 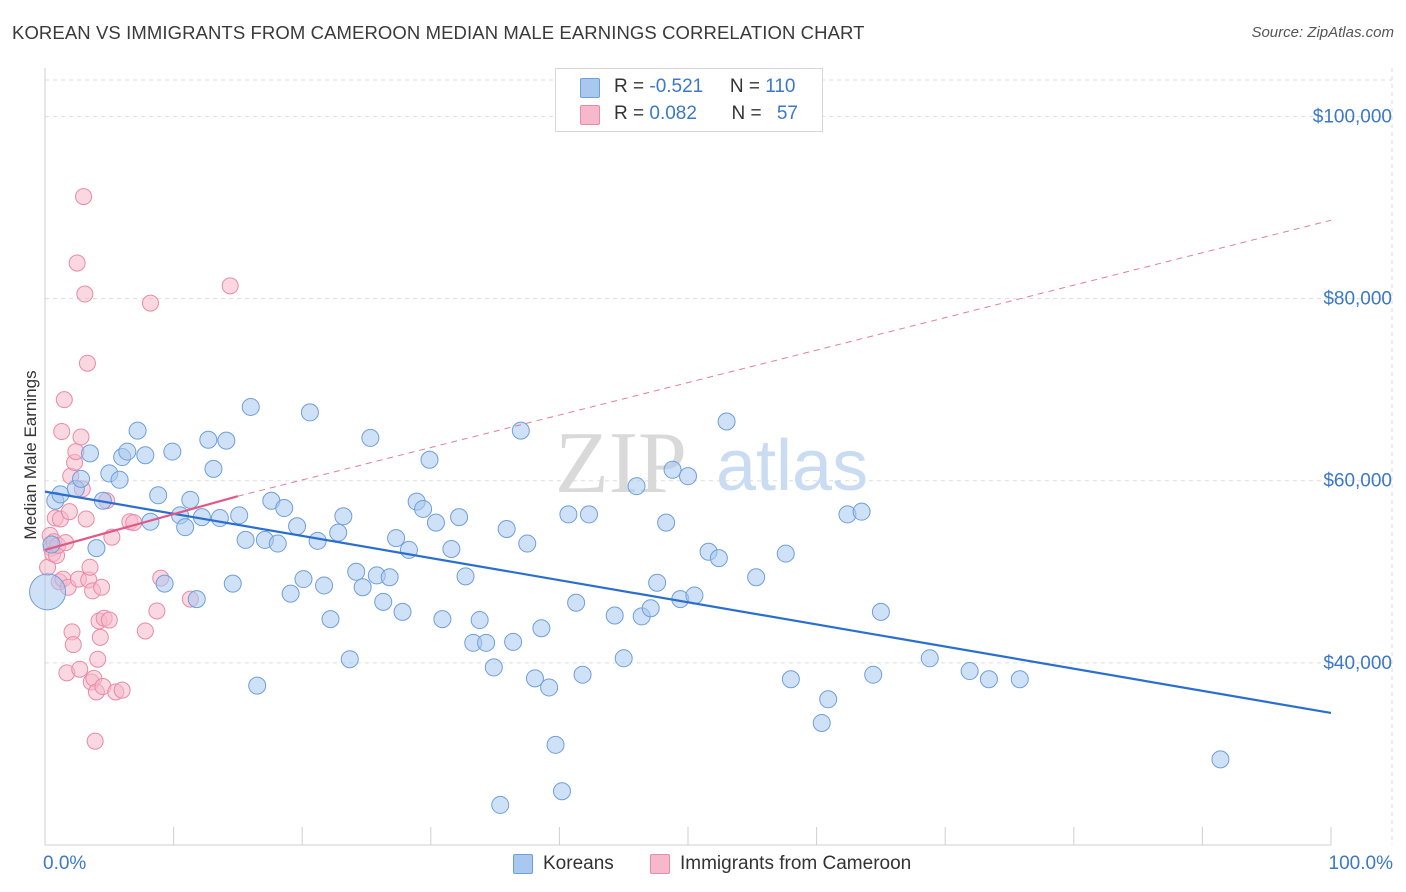 I want to click on trend-line-cameroon, so click(x=141, y=523).